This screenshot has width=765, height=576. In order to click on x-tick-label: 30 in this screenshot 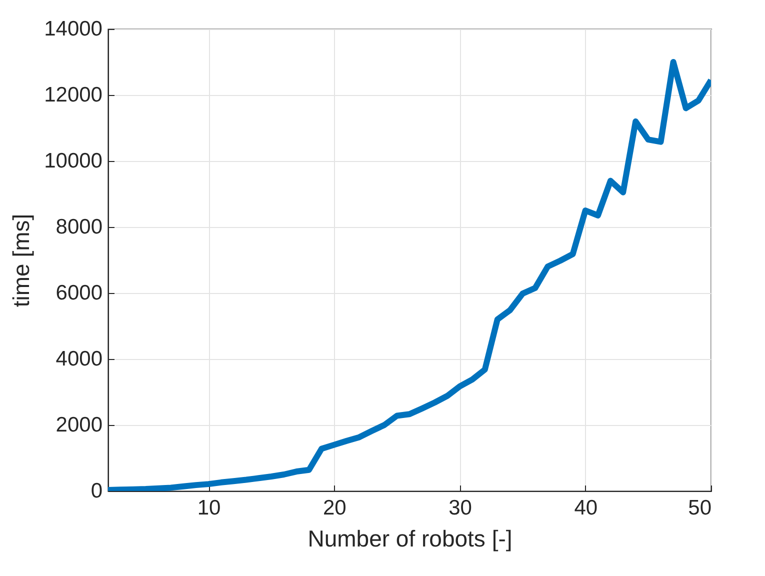, I will do `click(460, 508)`.